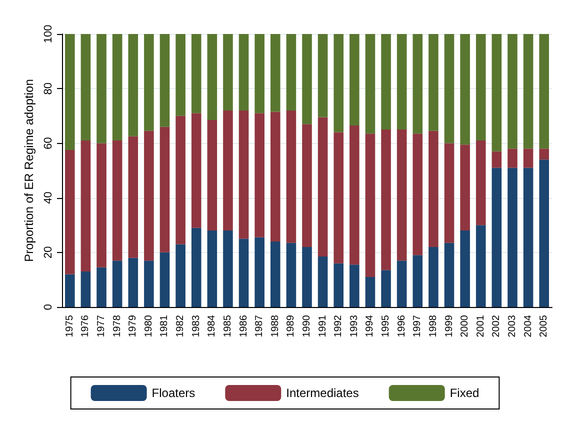  Describe the element at coordinates (164, 326) in the screenshot. I see `x-tick-label: 1981` at that location.